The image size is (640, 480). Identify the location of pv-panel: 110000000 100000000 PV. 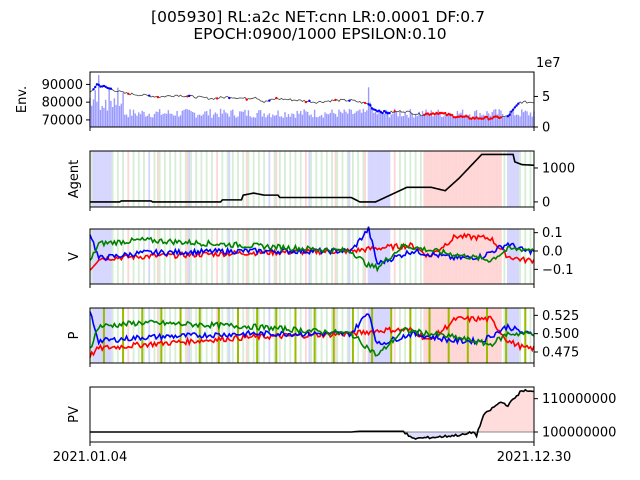
(341, 416).